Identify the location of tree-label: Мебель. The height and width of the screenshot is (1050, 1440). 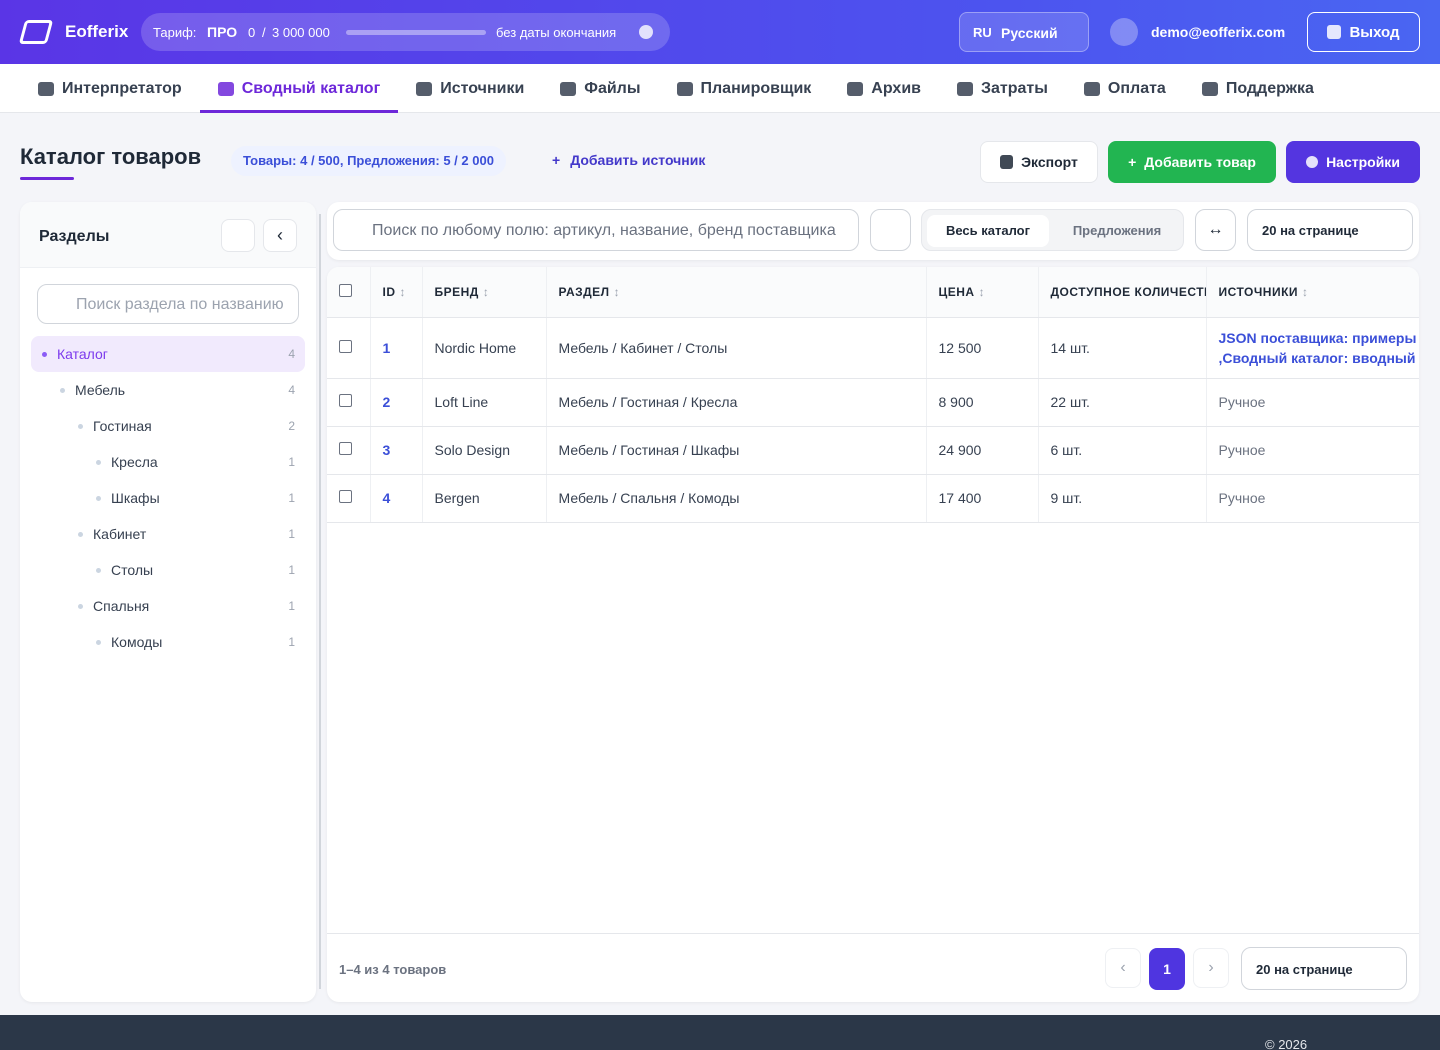
(100, 390).